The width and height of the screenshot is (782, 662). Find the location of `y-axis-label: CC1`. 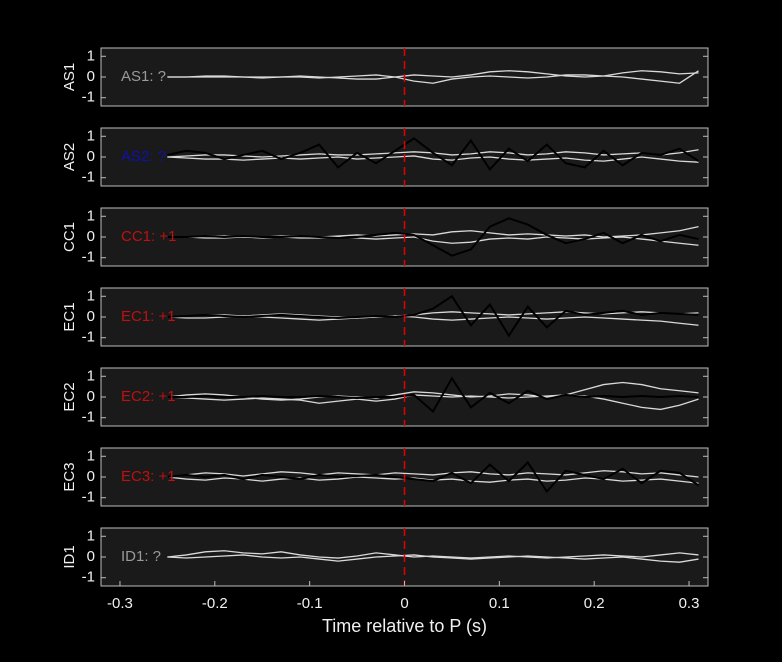

y-axis-label: CC1 is located at coordinates (69, 237).